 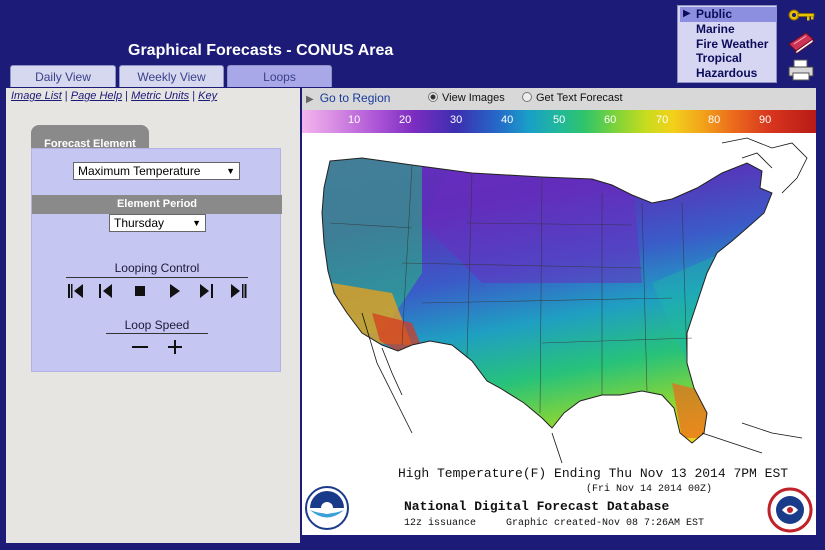 I want to click on first-frame-icon, so click(x=76, y=291).